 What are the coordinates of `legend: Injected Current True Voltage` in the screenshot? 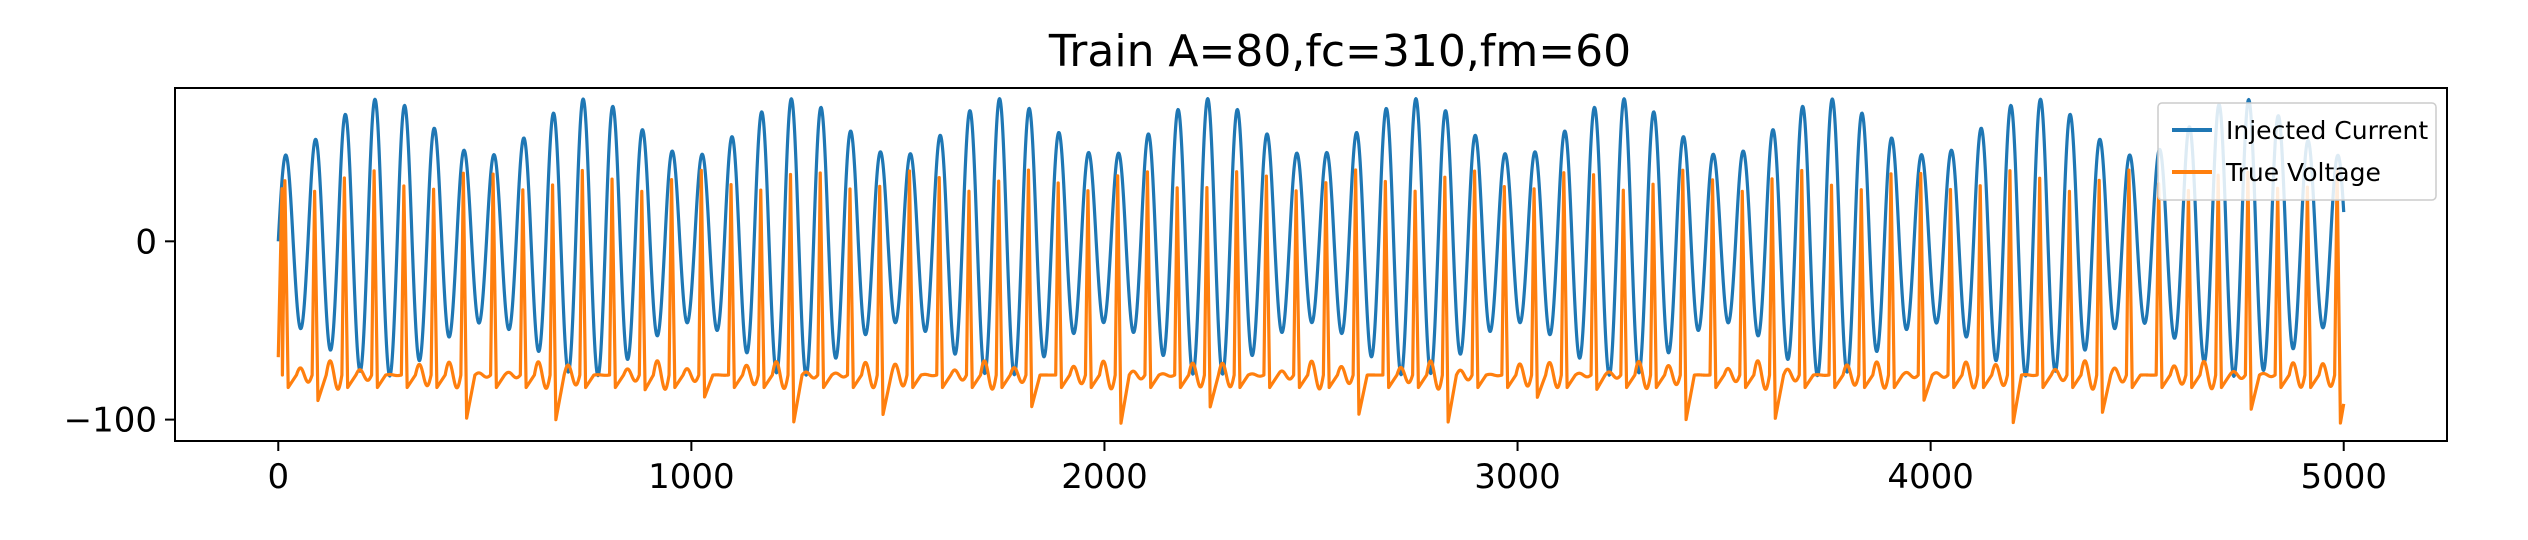 It's located at (2297, 151).